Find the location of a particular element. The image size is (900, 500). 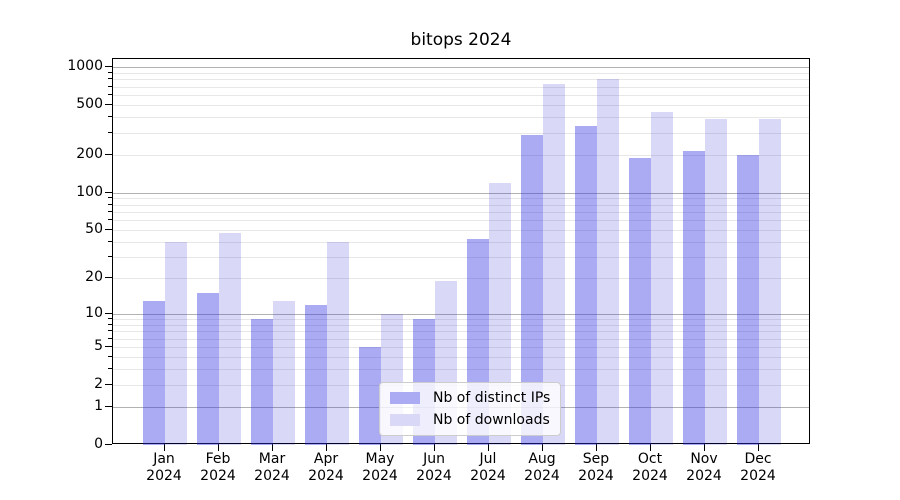

y-tick-label: 500 is located at coordinates (89, 103).